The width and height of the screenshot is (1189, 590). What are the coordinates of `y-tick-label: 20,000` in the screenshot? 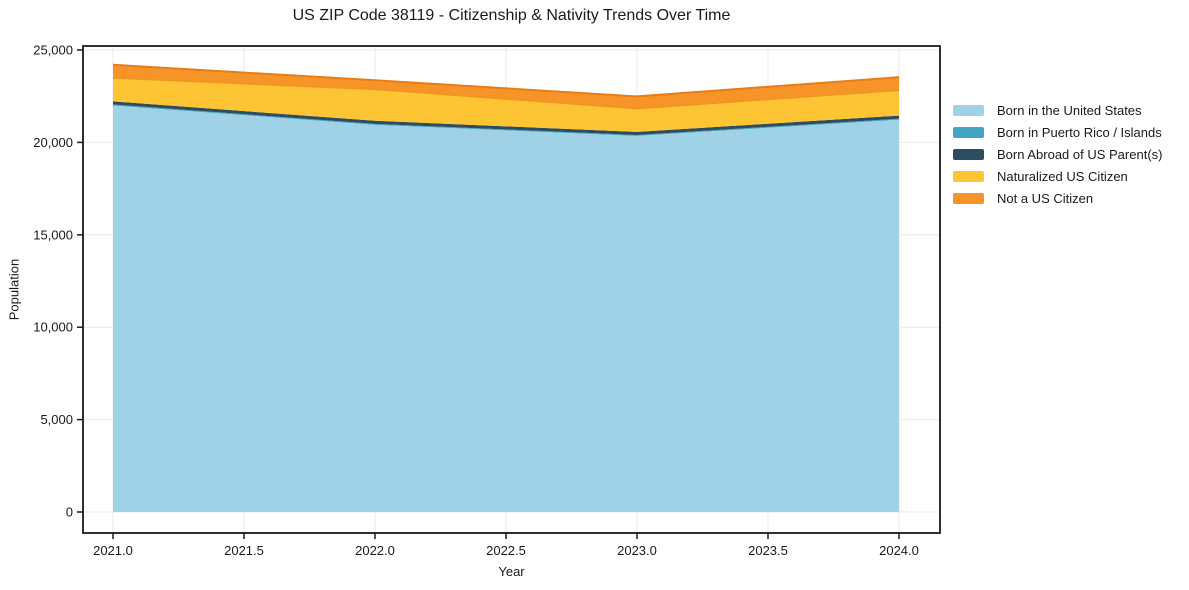 It's located at (53, 142).